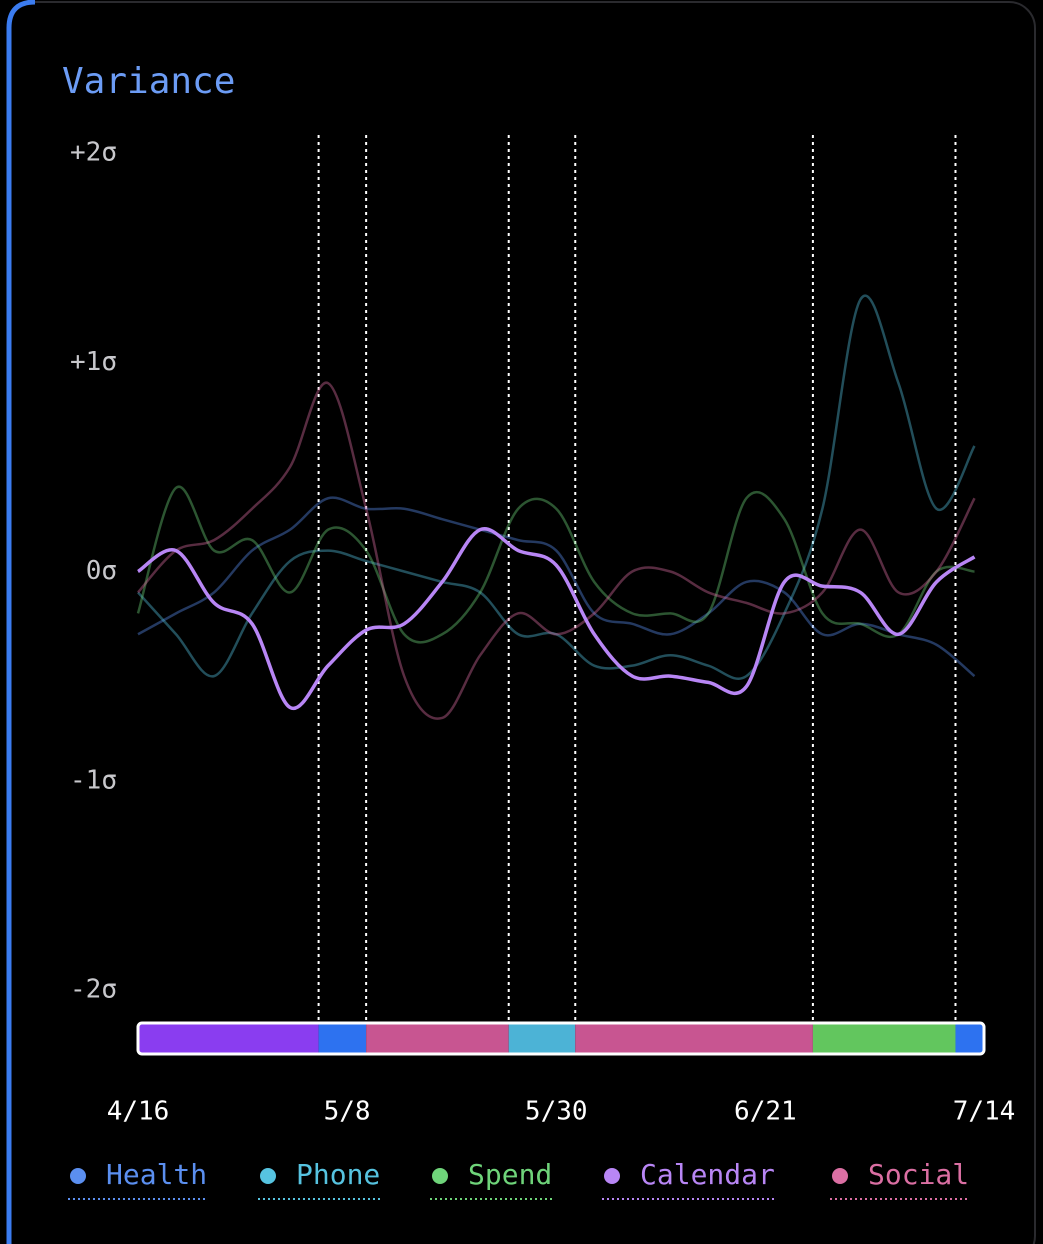 The width and height of the screenshot is (1043, 1244). Describe the element at coordinates (148, 81) in the screenshot. I see `chart-title: Variance` at that location.